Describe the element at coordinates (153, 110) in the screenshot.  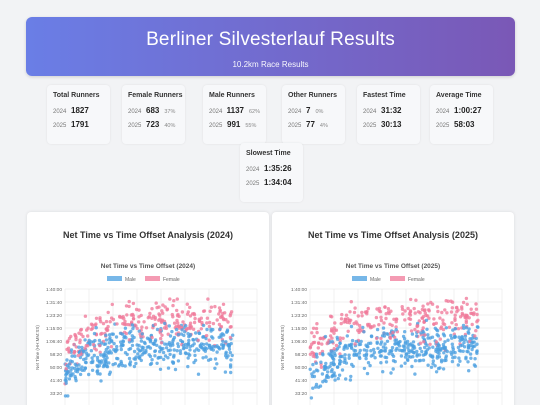
I see `stat-value: 683` at that location.